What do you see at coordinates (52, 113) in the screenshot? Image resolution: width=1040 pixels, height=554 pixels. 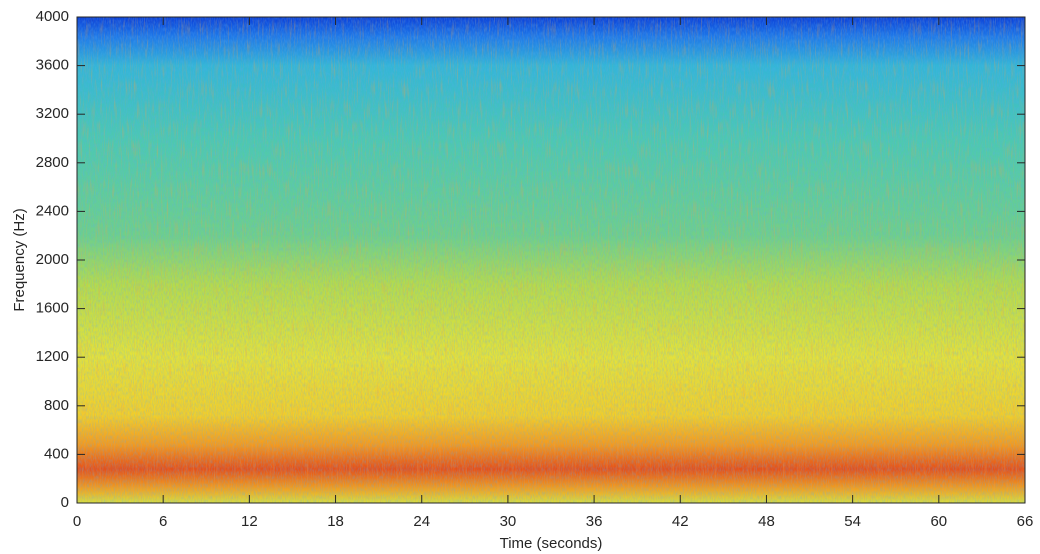 I see `y-tick-label: 3200` at bounding box center [52, 113].